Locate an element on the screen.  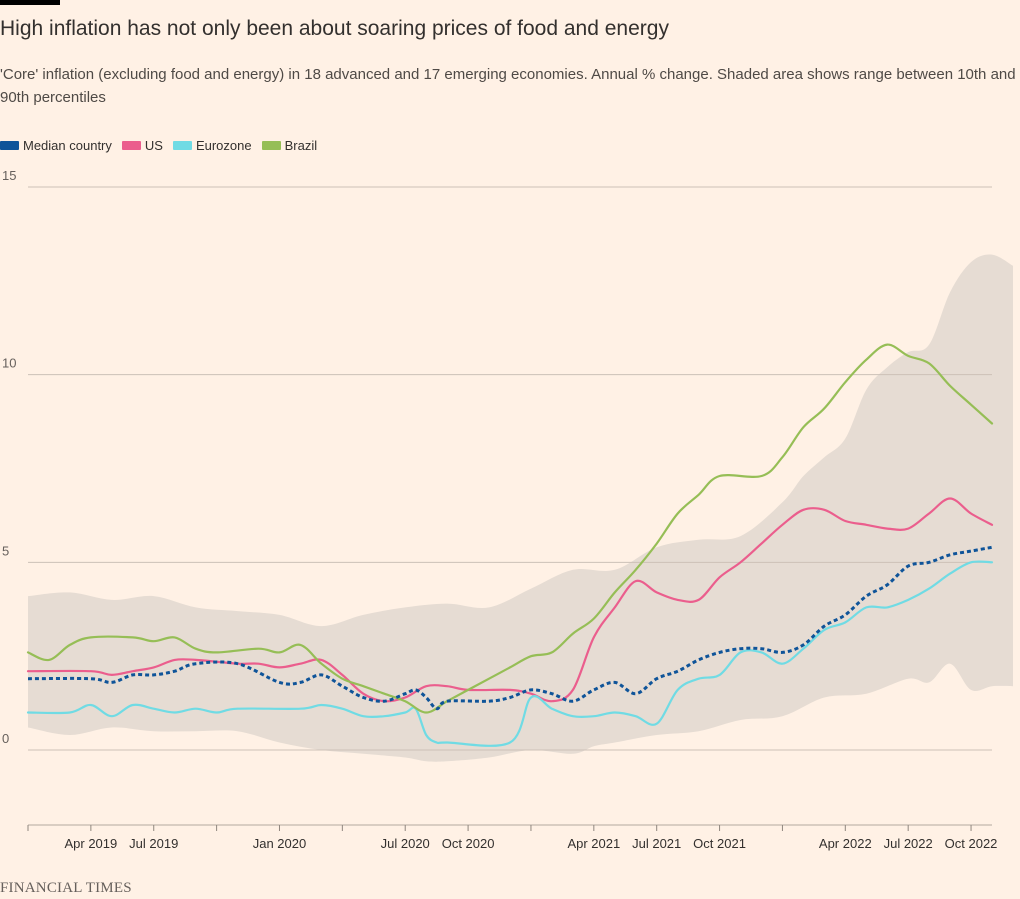
x-tick-label: Jan 2020 is located at coordinates (280, 843).